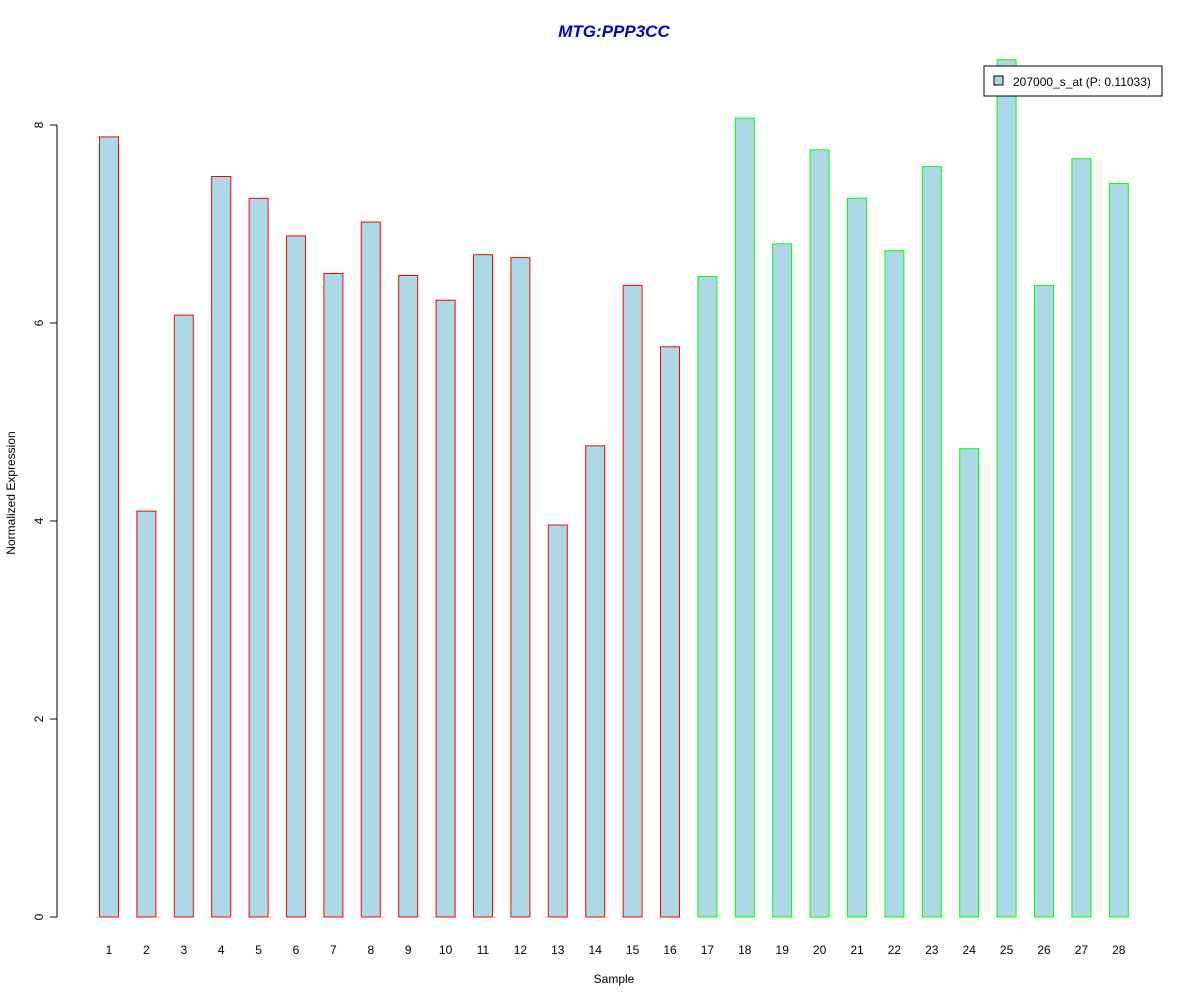 The width and height of the screenshot is (1200, 1005). Describe the element at coordinates (633, 950) in the screenshot. I see `x-tick-label: 15` at that location.